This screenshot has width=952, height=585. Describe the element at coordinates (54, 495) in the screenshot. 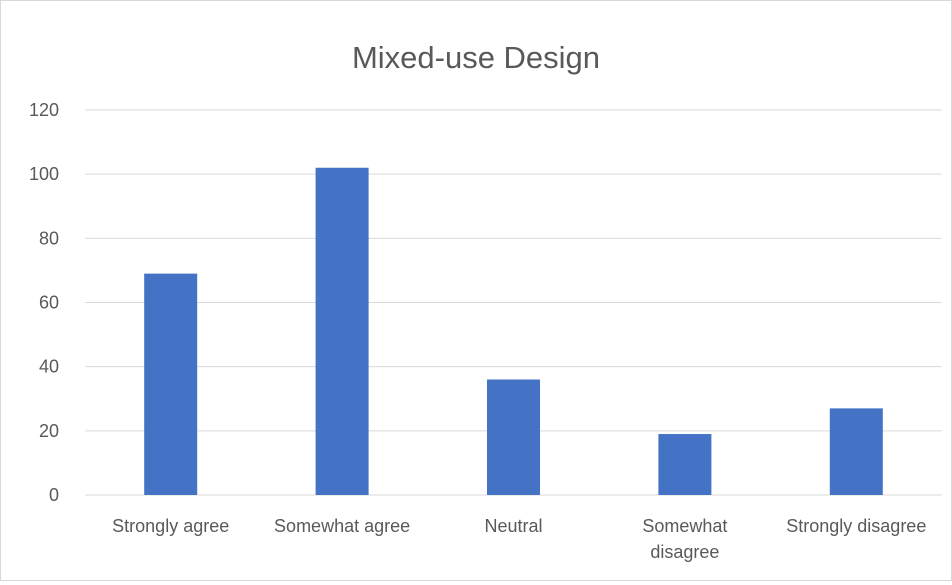

I see `y-tick-label: 0` at that location.